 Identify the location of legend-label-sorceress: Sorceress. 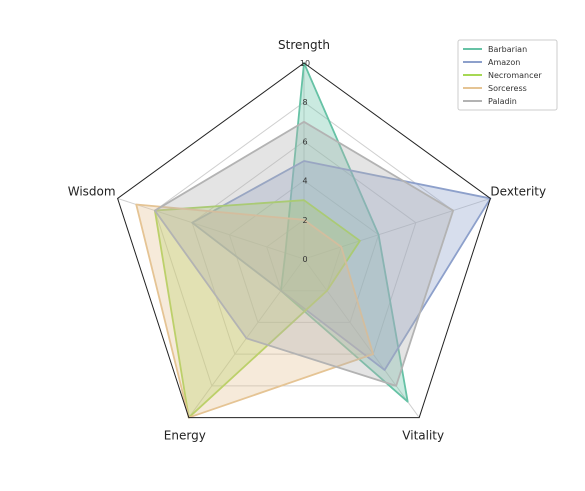
(507, 88).